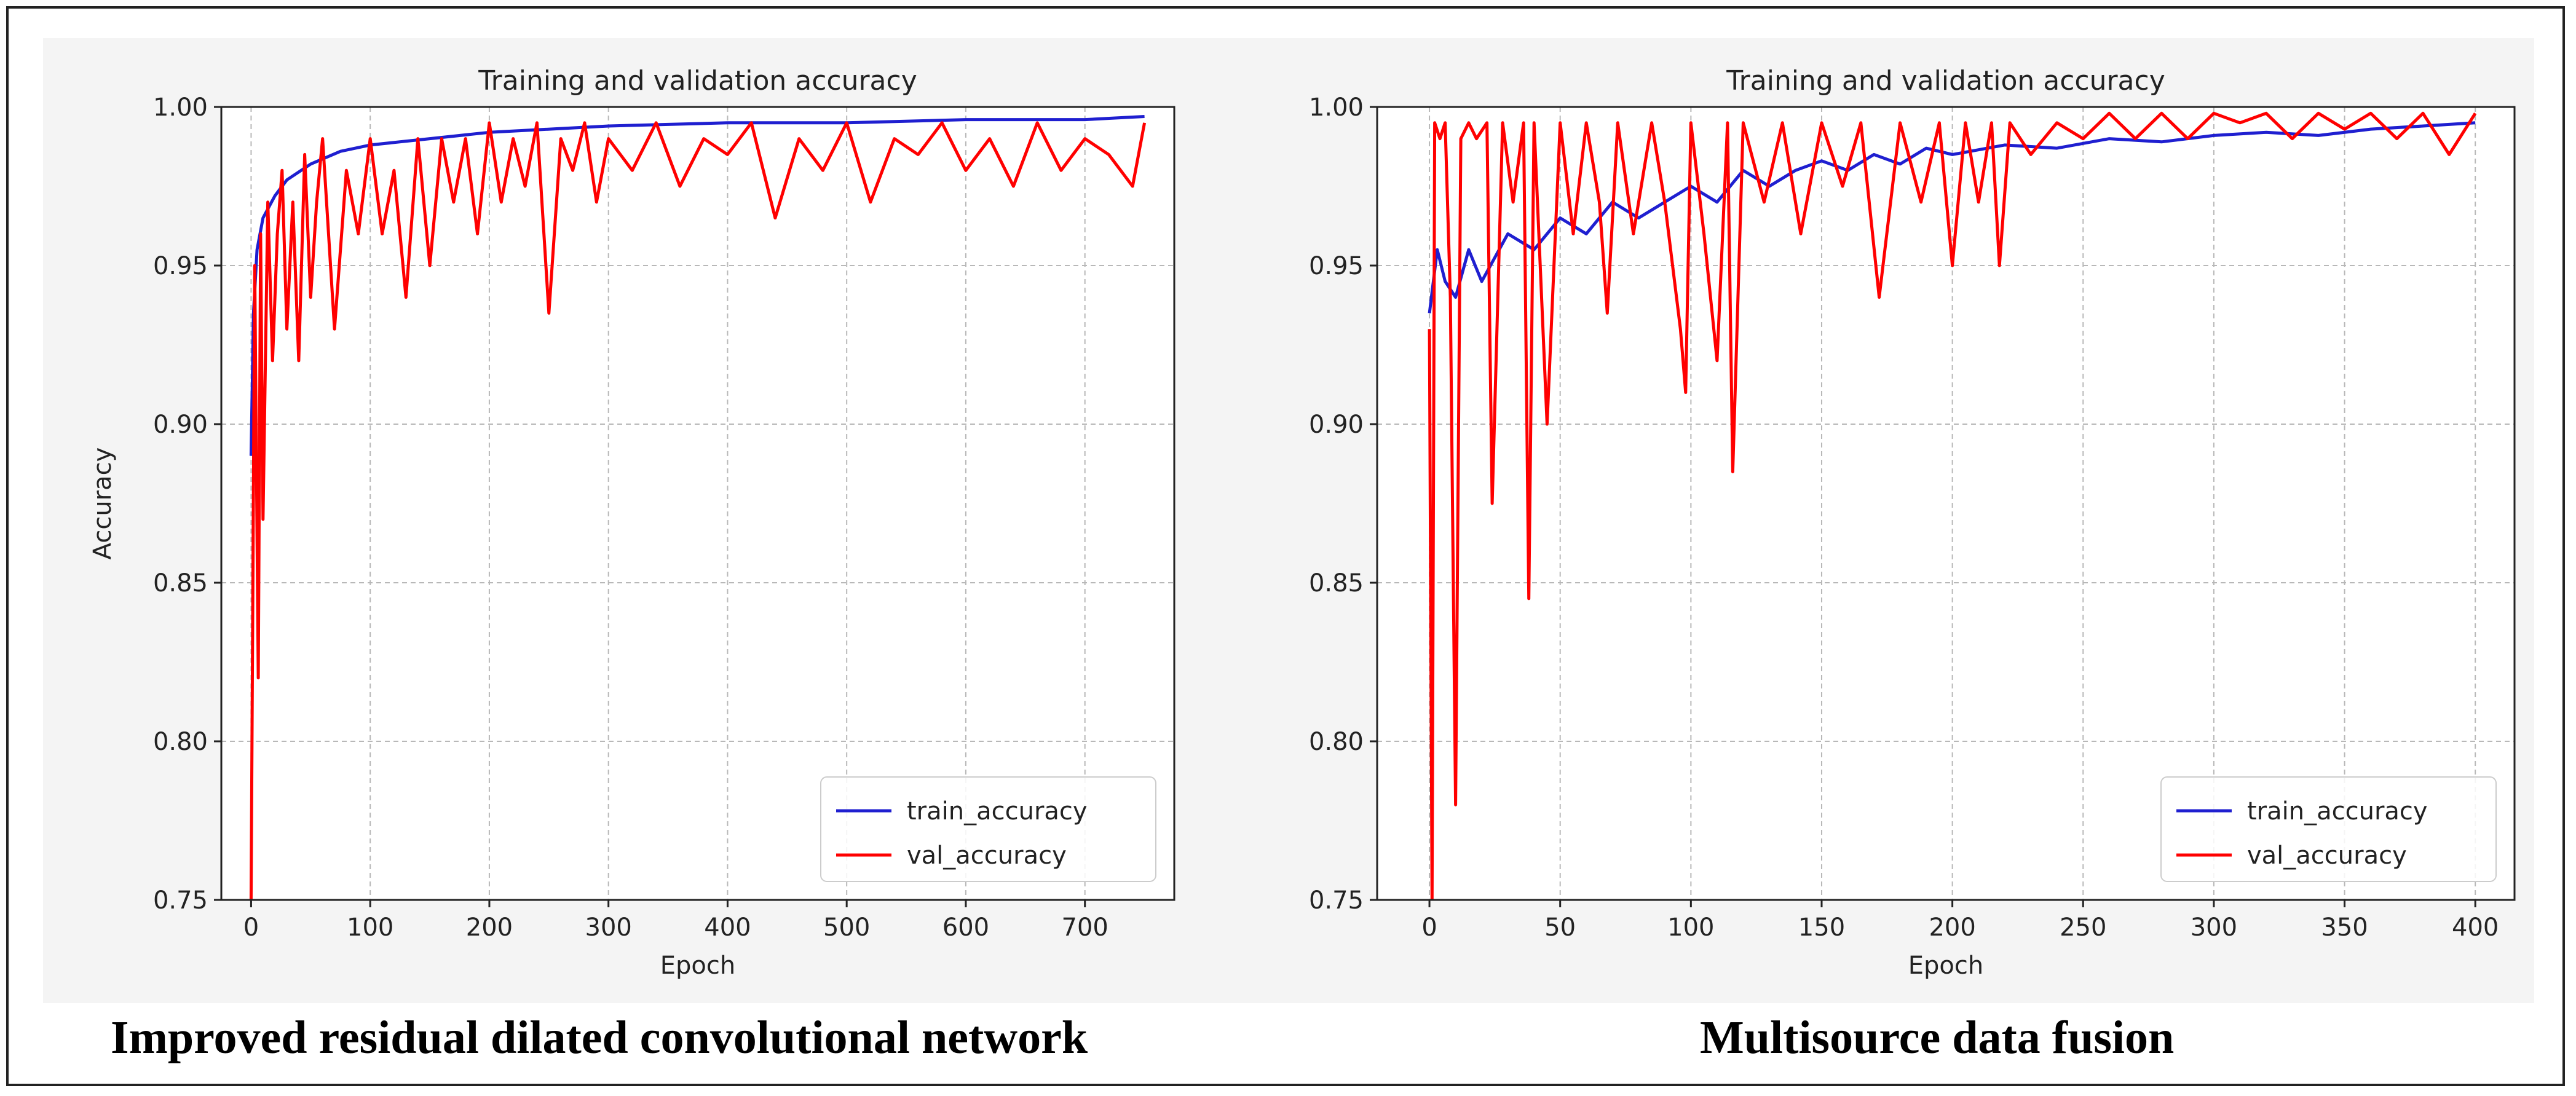  Describe the element at coordinates (1336, 425) in the screenshot. I see `c1-ytick-label-3: 0.90` at that location.